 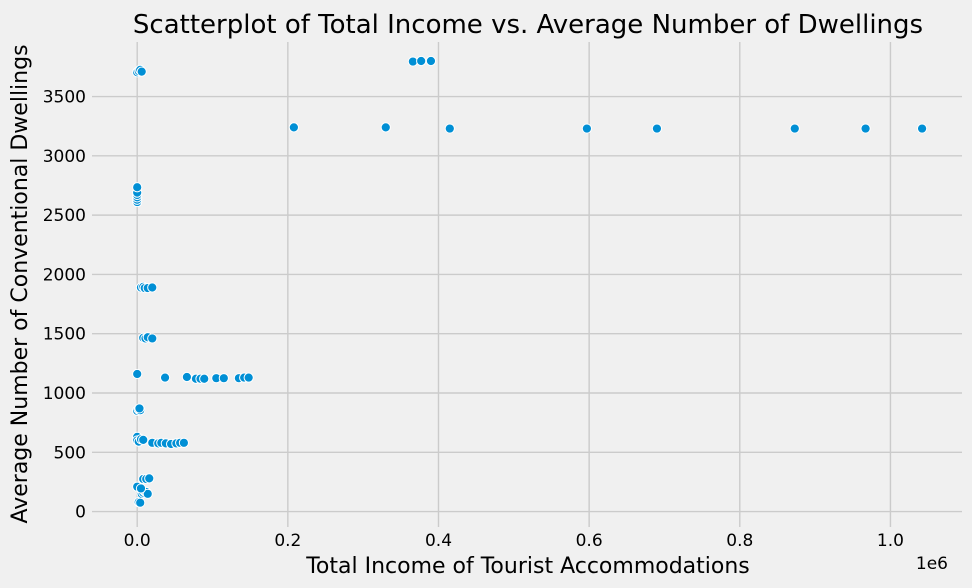 I want to click on x-tick-label: 0.6, so click(x=589, y=541).